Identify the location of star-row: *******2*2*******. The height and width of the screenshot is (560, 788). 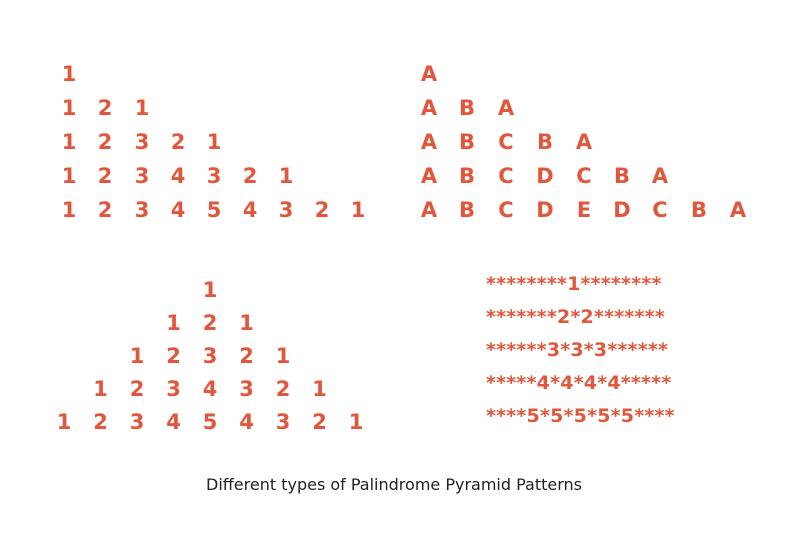
(575, 317).